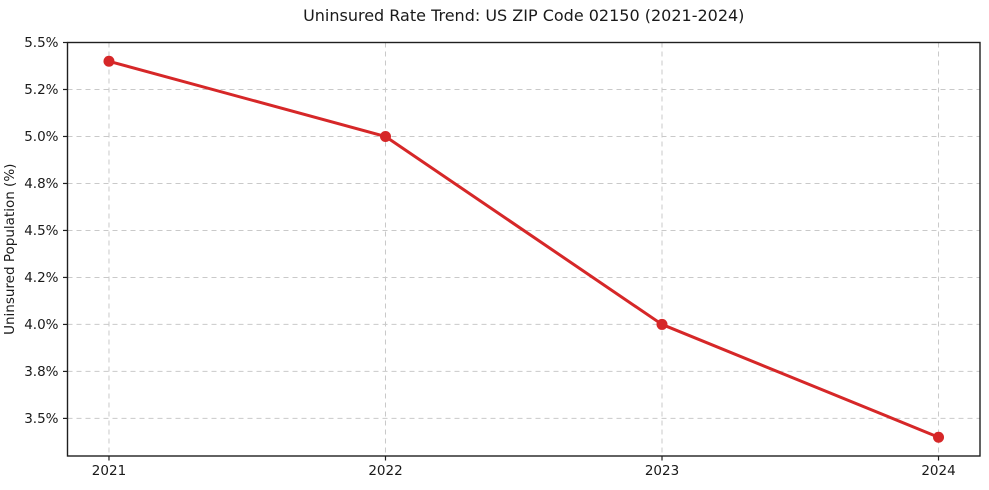 The width and height of the screenshot is (989, 490). I want to click on y-tick-label: 5.5%, so click(41, 43).